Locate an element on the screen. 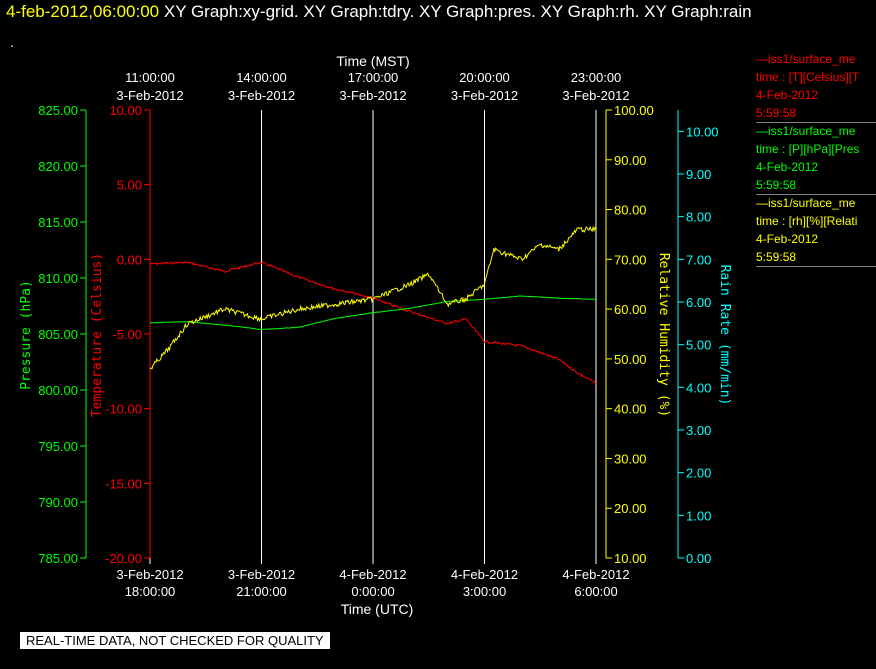 The width and height of the screenshot is (876, 669). temperature-tick-label: 0.00 is located at coordinates (129, 259).